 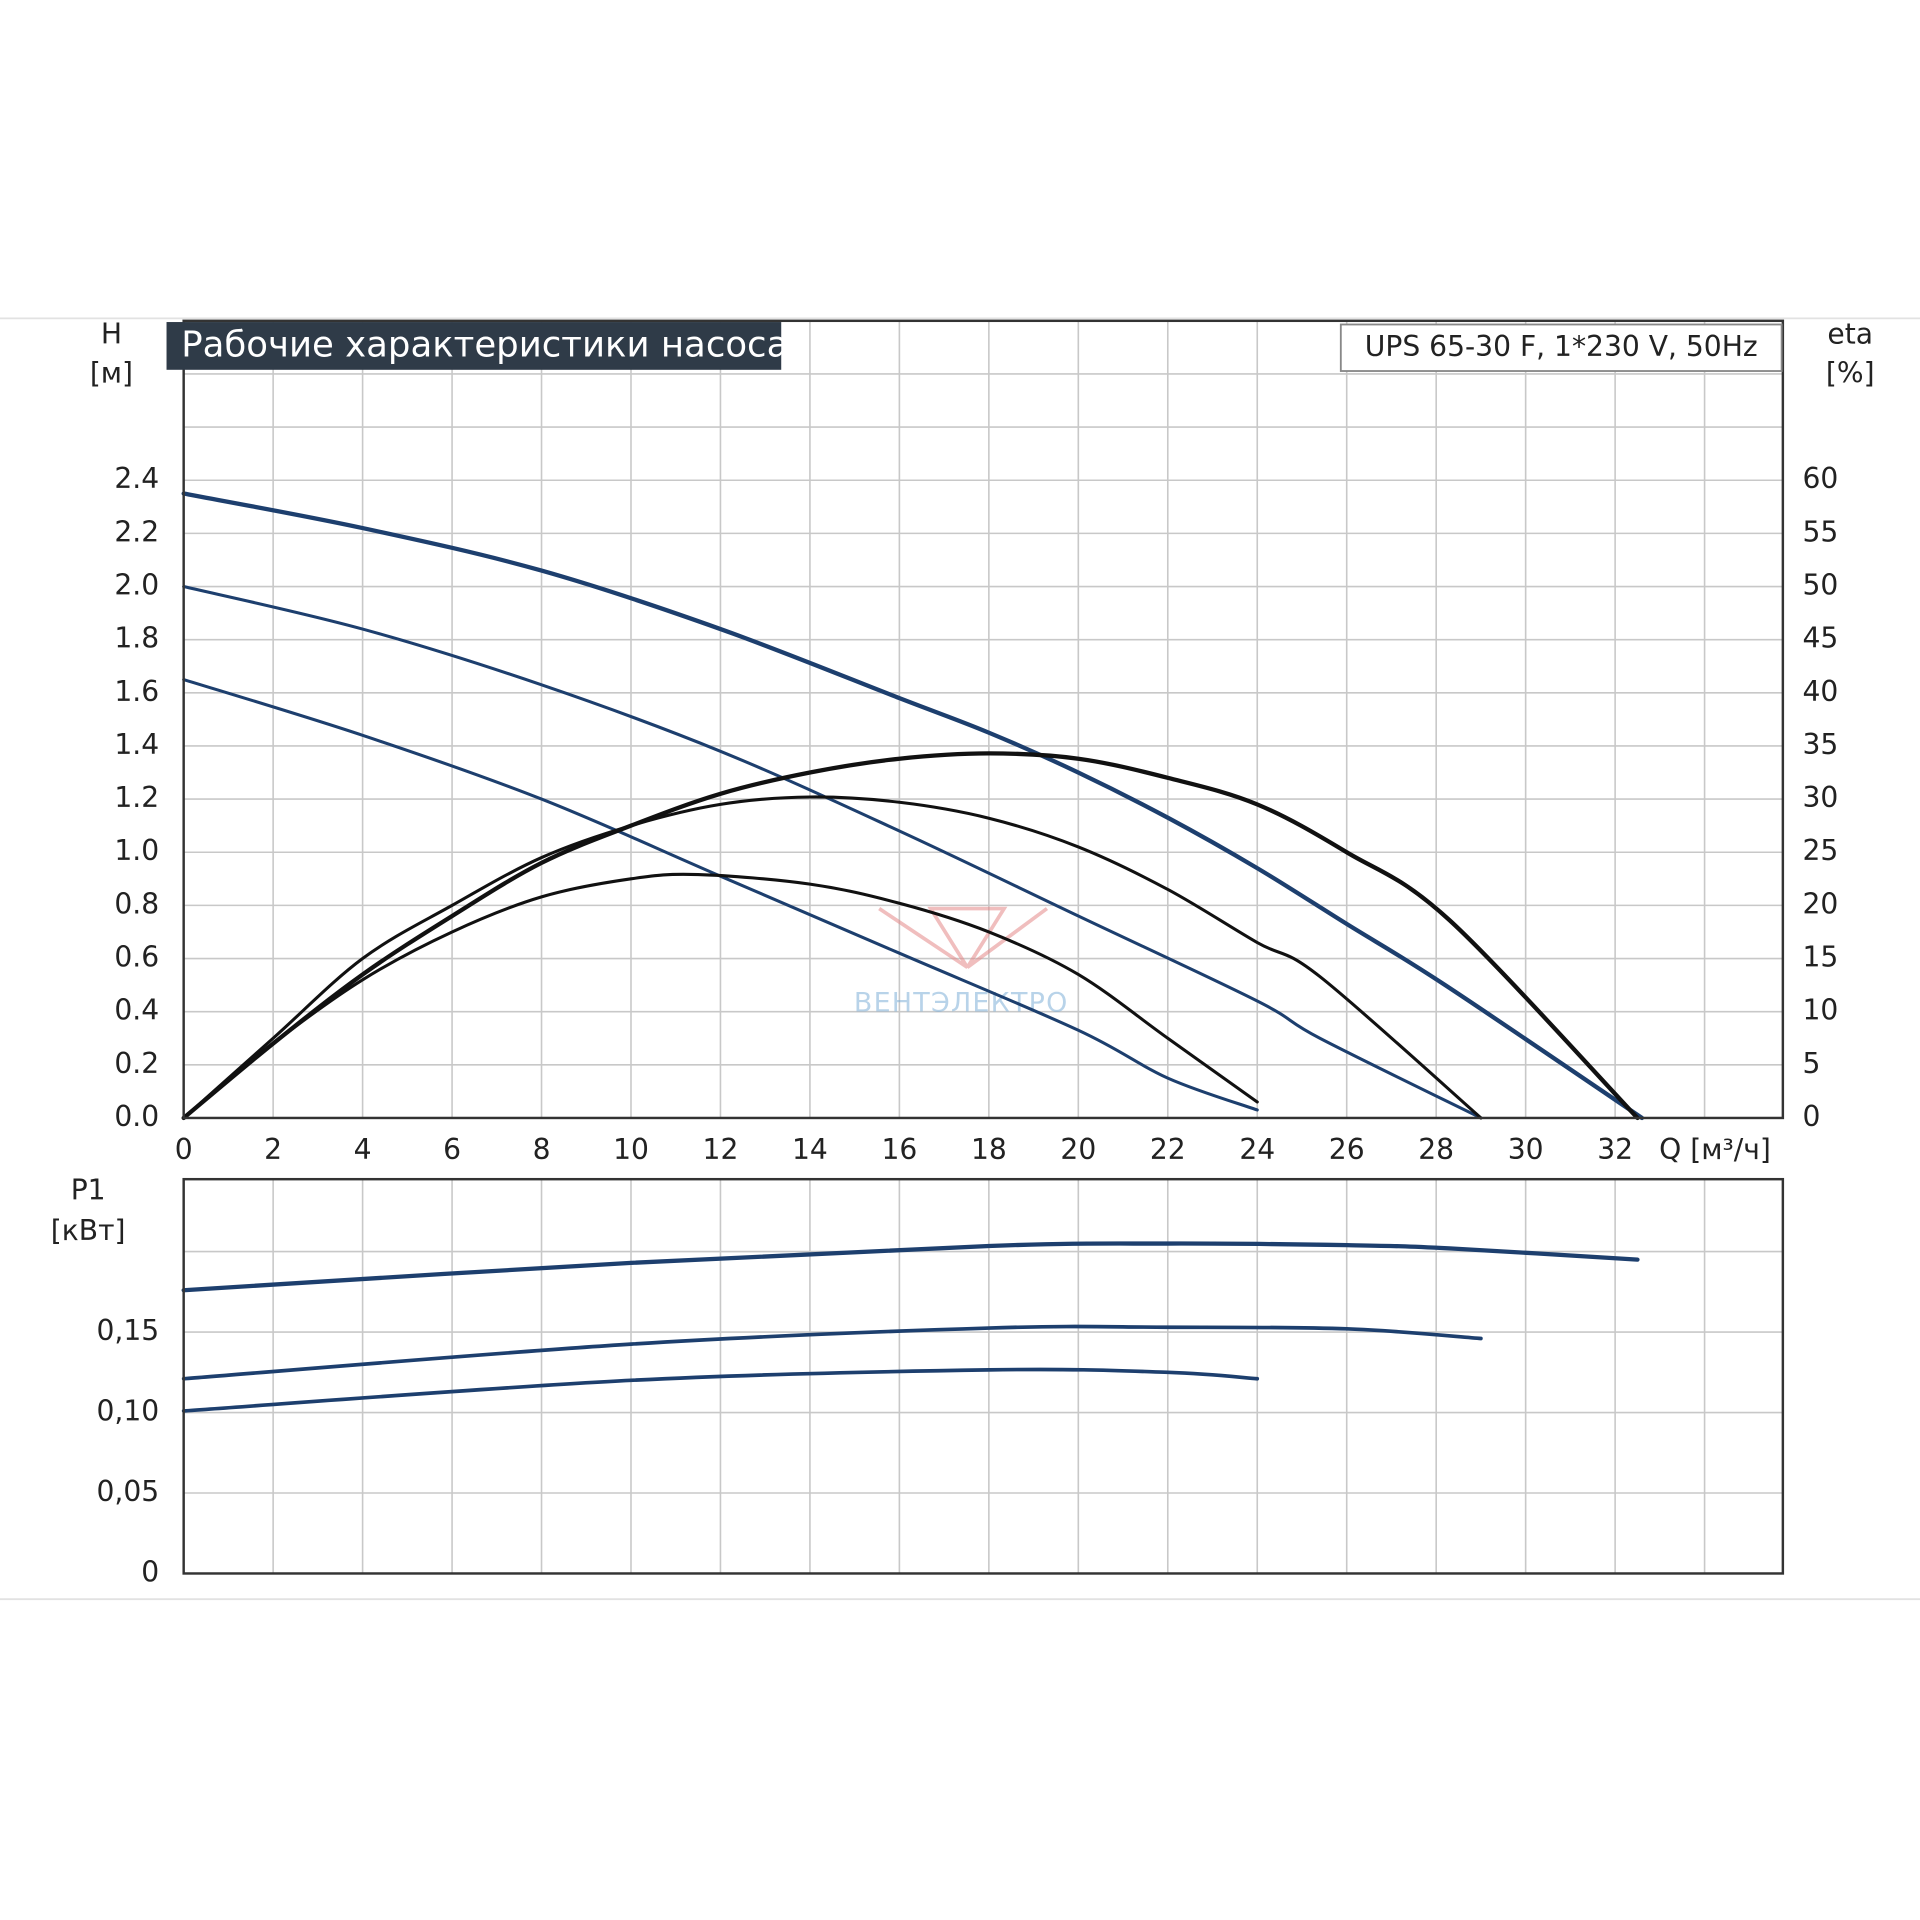 What do you see at coordinates (1436, 1149) in the screenshot?
I see `x-tick-label: 28` at bounding box center [1436, 1149].